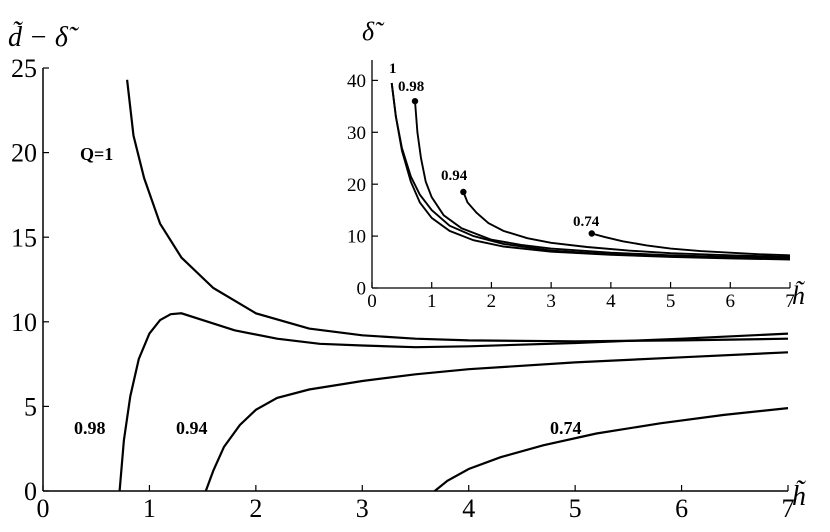 The height and width of the screenshot is (532, 830). I want to click on main-x-axis-label: h̃, so click(799, 496).